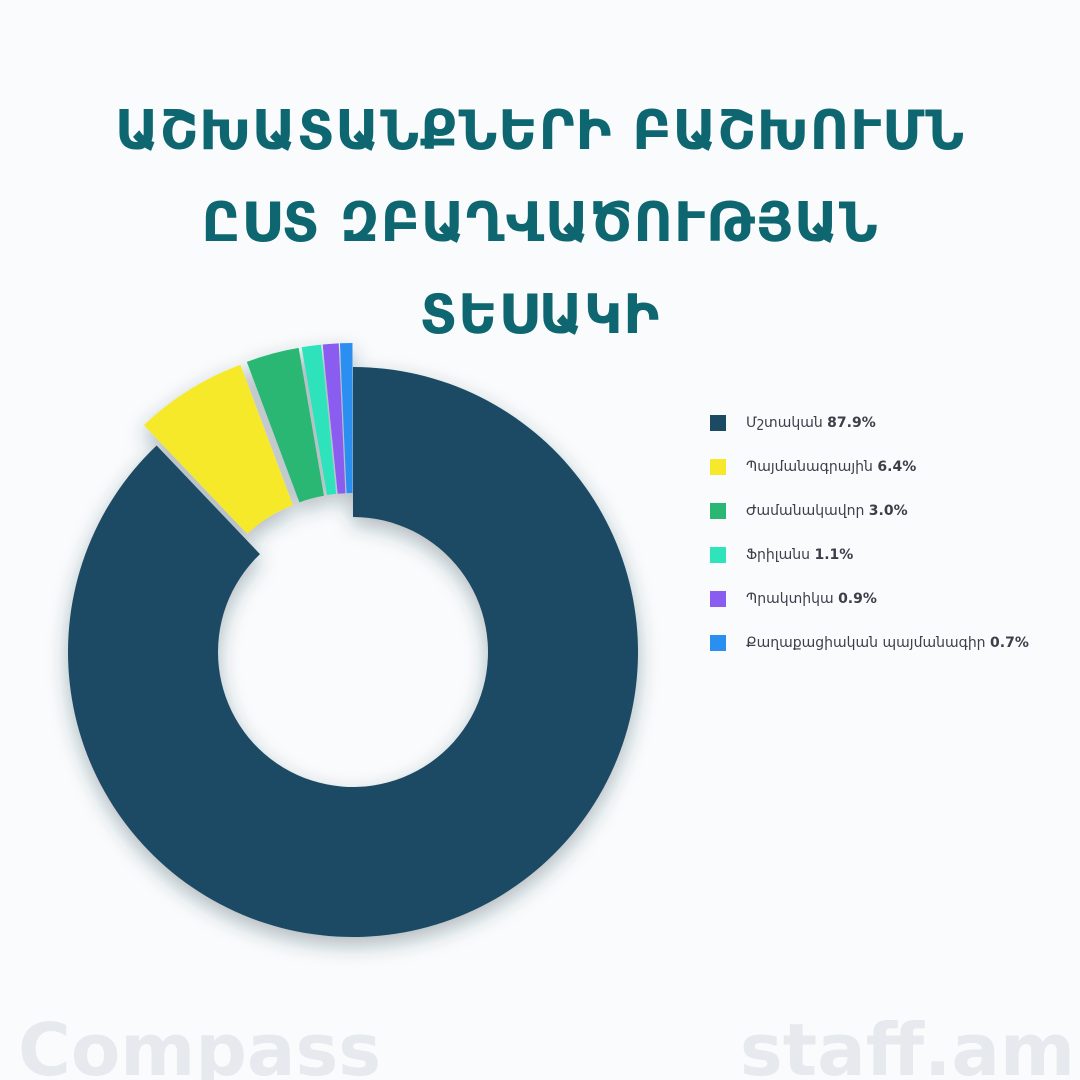  What do you see at coordinates (809, 467) in the screenshot?
I see `legend-name: Պայմանագրային` at bounding box center [809, 467].